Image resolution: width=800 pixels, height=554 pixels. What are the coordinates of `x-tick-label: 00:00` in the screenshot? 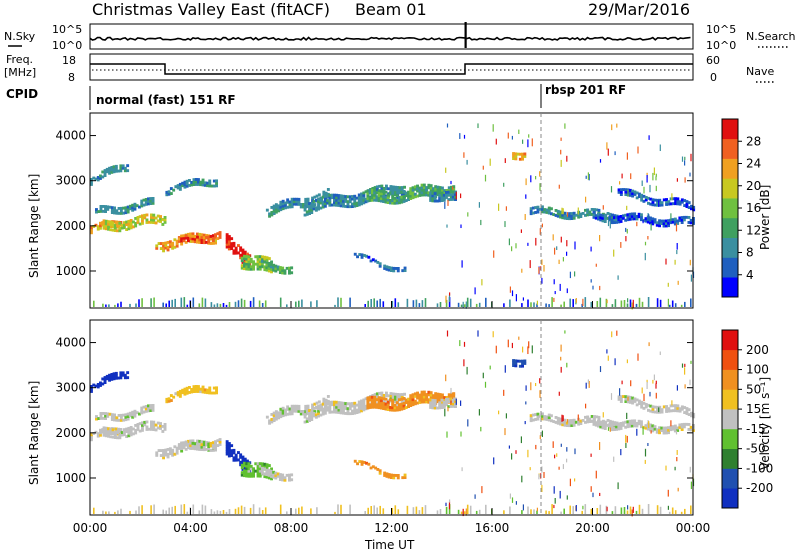 It's located at (693, 528).